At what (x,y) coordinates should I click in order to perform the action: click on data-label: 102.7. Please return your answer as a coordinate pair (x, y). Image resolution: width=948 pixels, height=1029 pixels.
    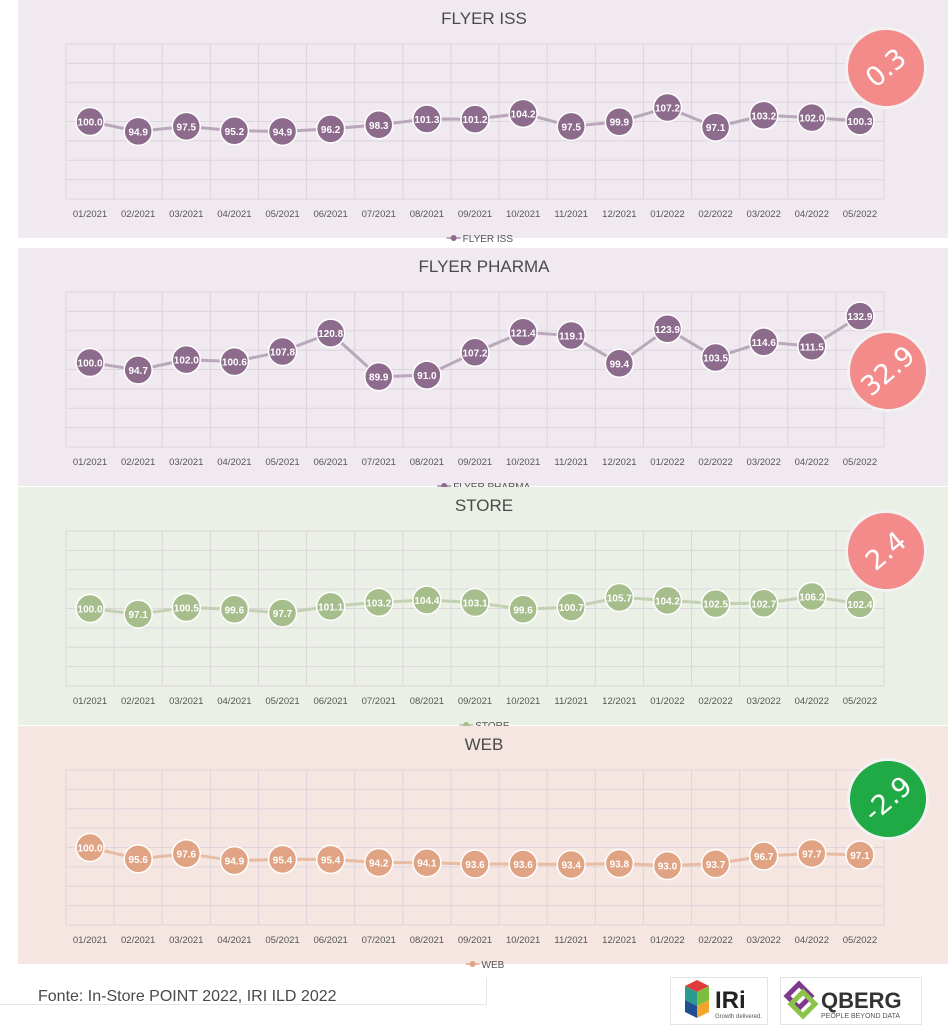
    Looking at the image, I should click on (763, 604).